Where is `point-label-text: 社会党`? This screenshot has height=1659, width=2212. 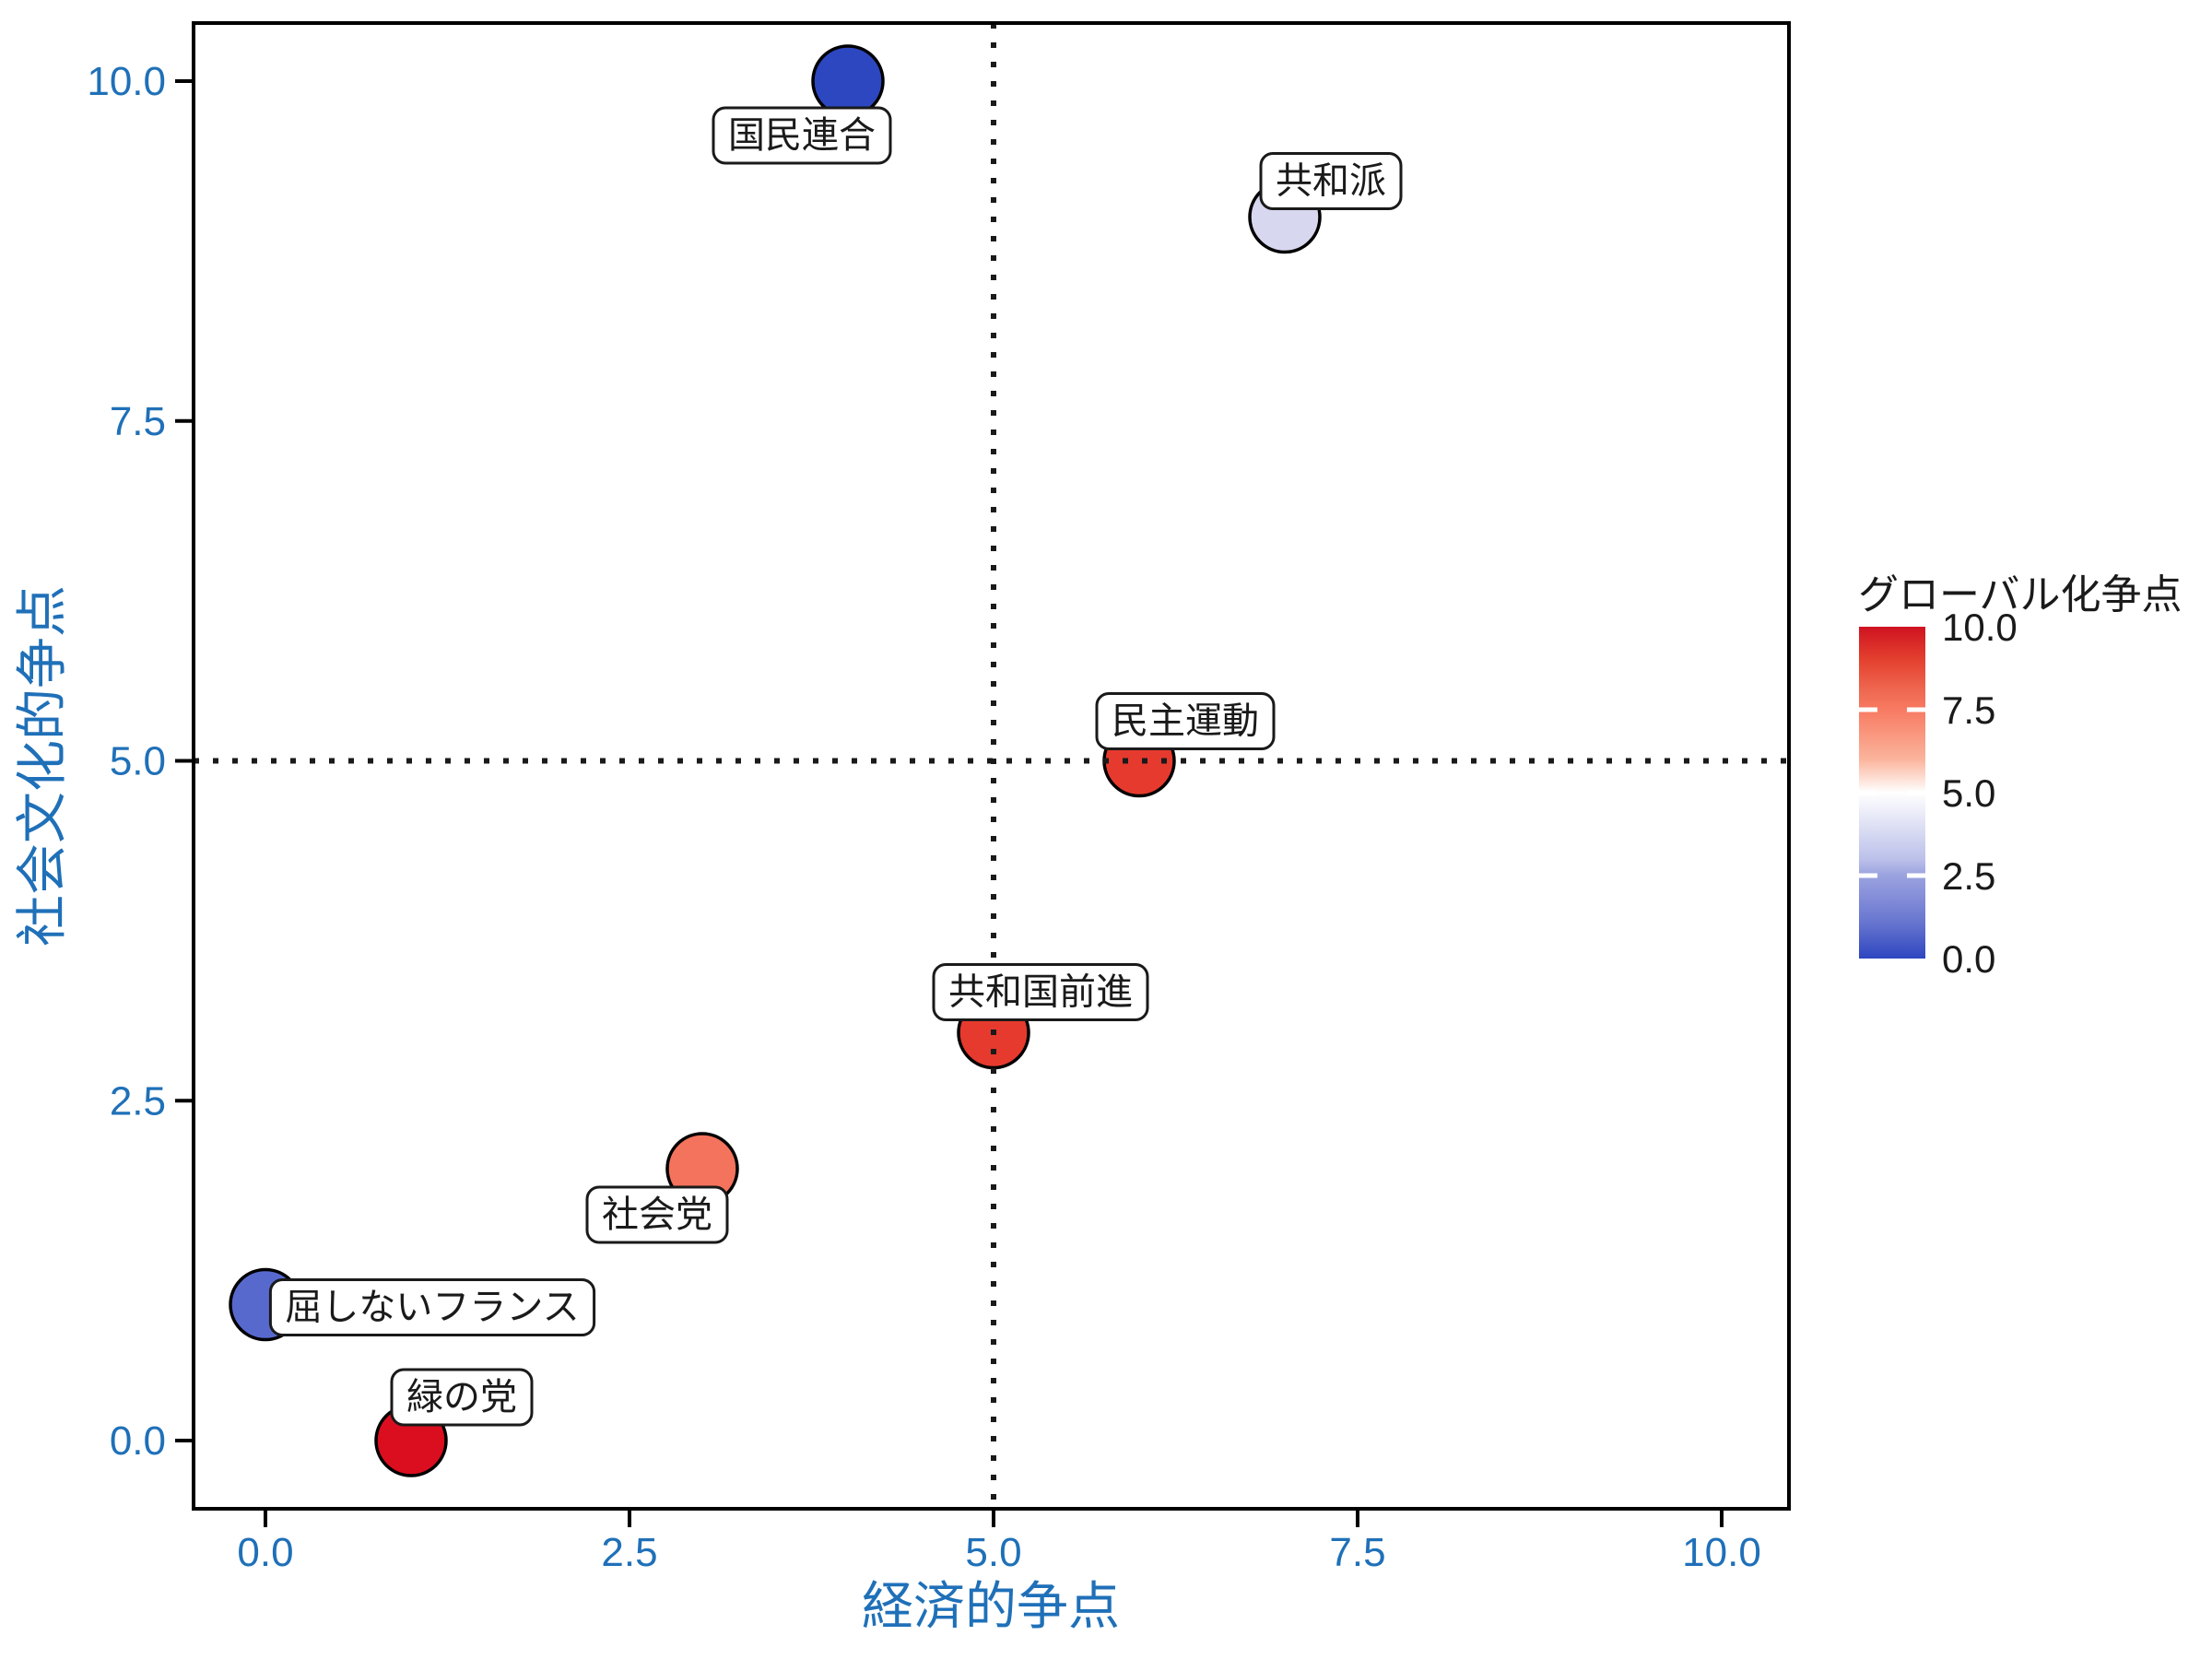
point-label-text: 社会党 is located at coordinates (657, 1214).